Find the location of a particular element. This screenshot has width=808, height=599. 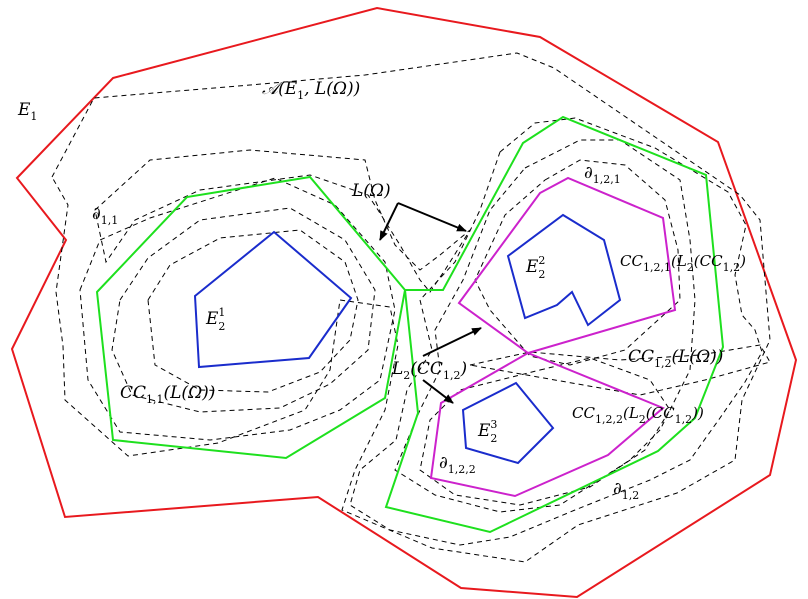

annulus-inner-dashed is located at coordinates (282, 221).